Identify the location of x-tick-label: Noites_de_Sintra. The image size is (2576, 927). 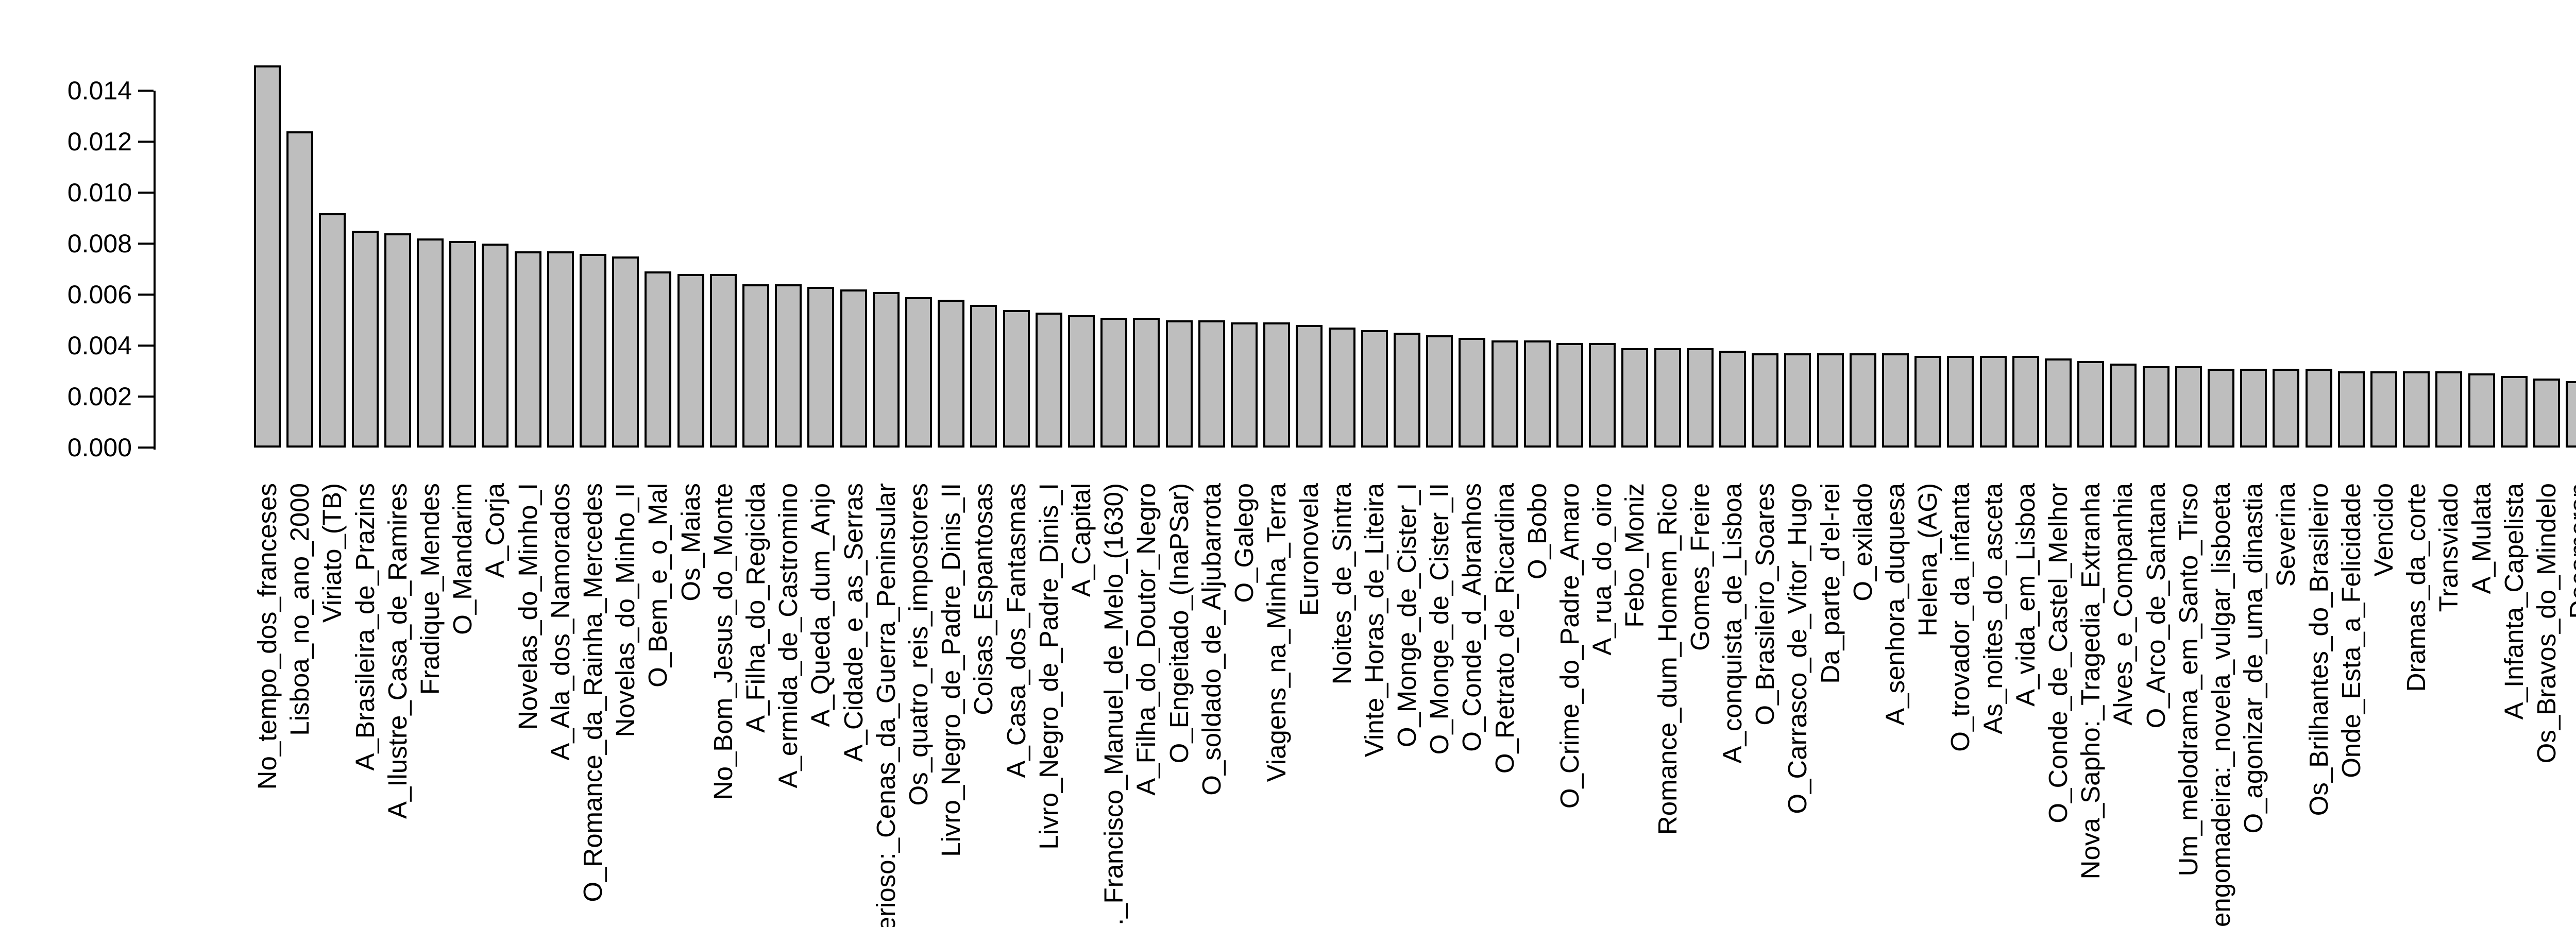
(1342, 584).